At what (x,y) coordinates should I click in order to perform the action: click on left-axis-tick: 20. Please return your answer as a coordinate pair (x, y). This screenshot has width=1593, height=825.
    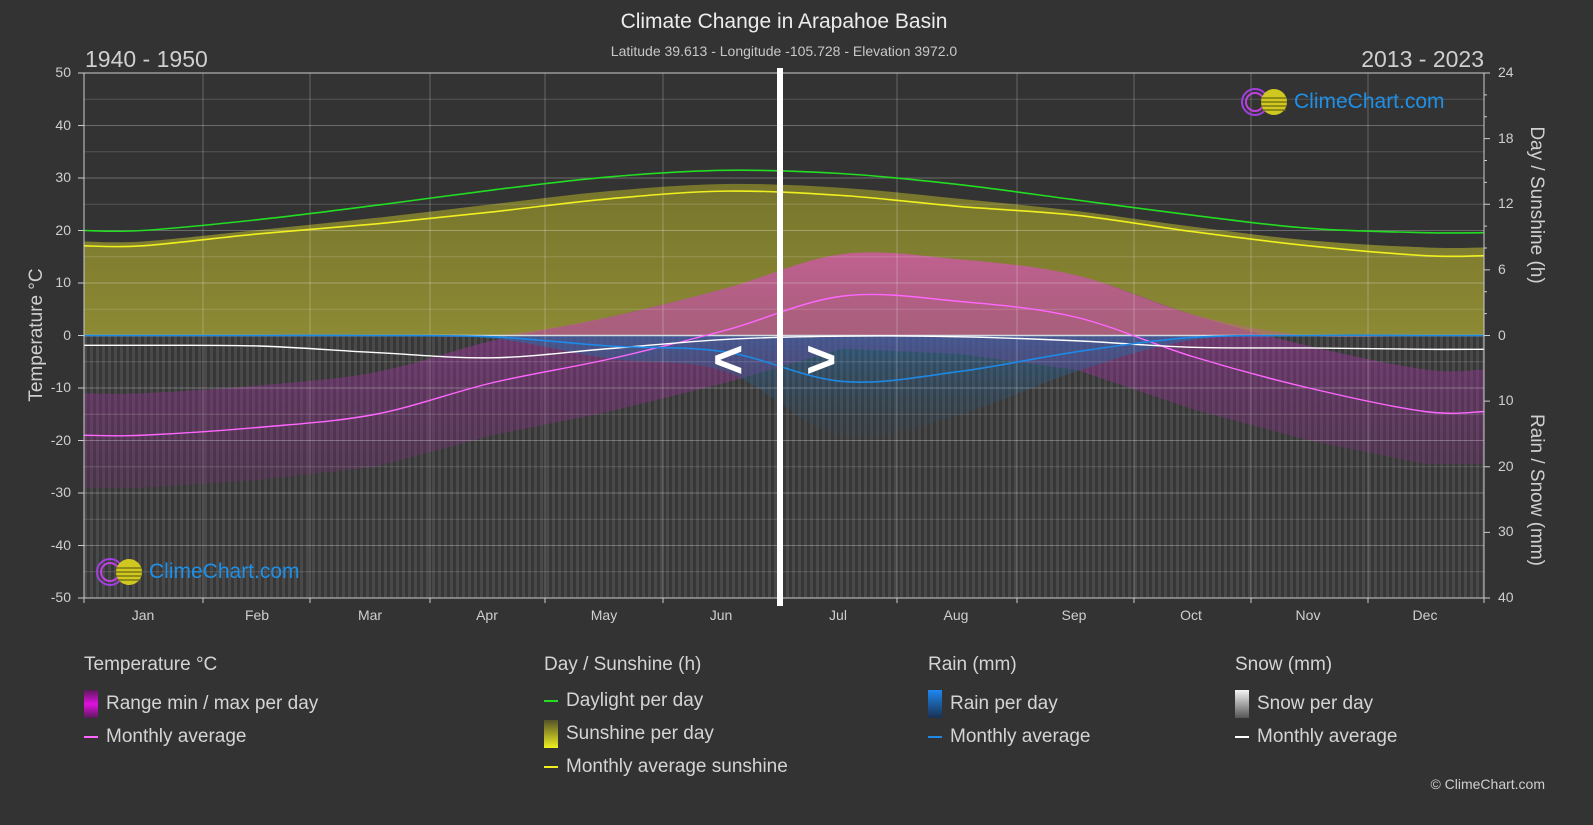
    Looking at the image, I should click on (63, 229).